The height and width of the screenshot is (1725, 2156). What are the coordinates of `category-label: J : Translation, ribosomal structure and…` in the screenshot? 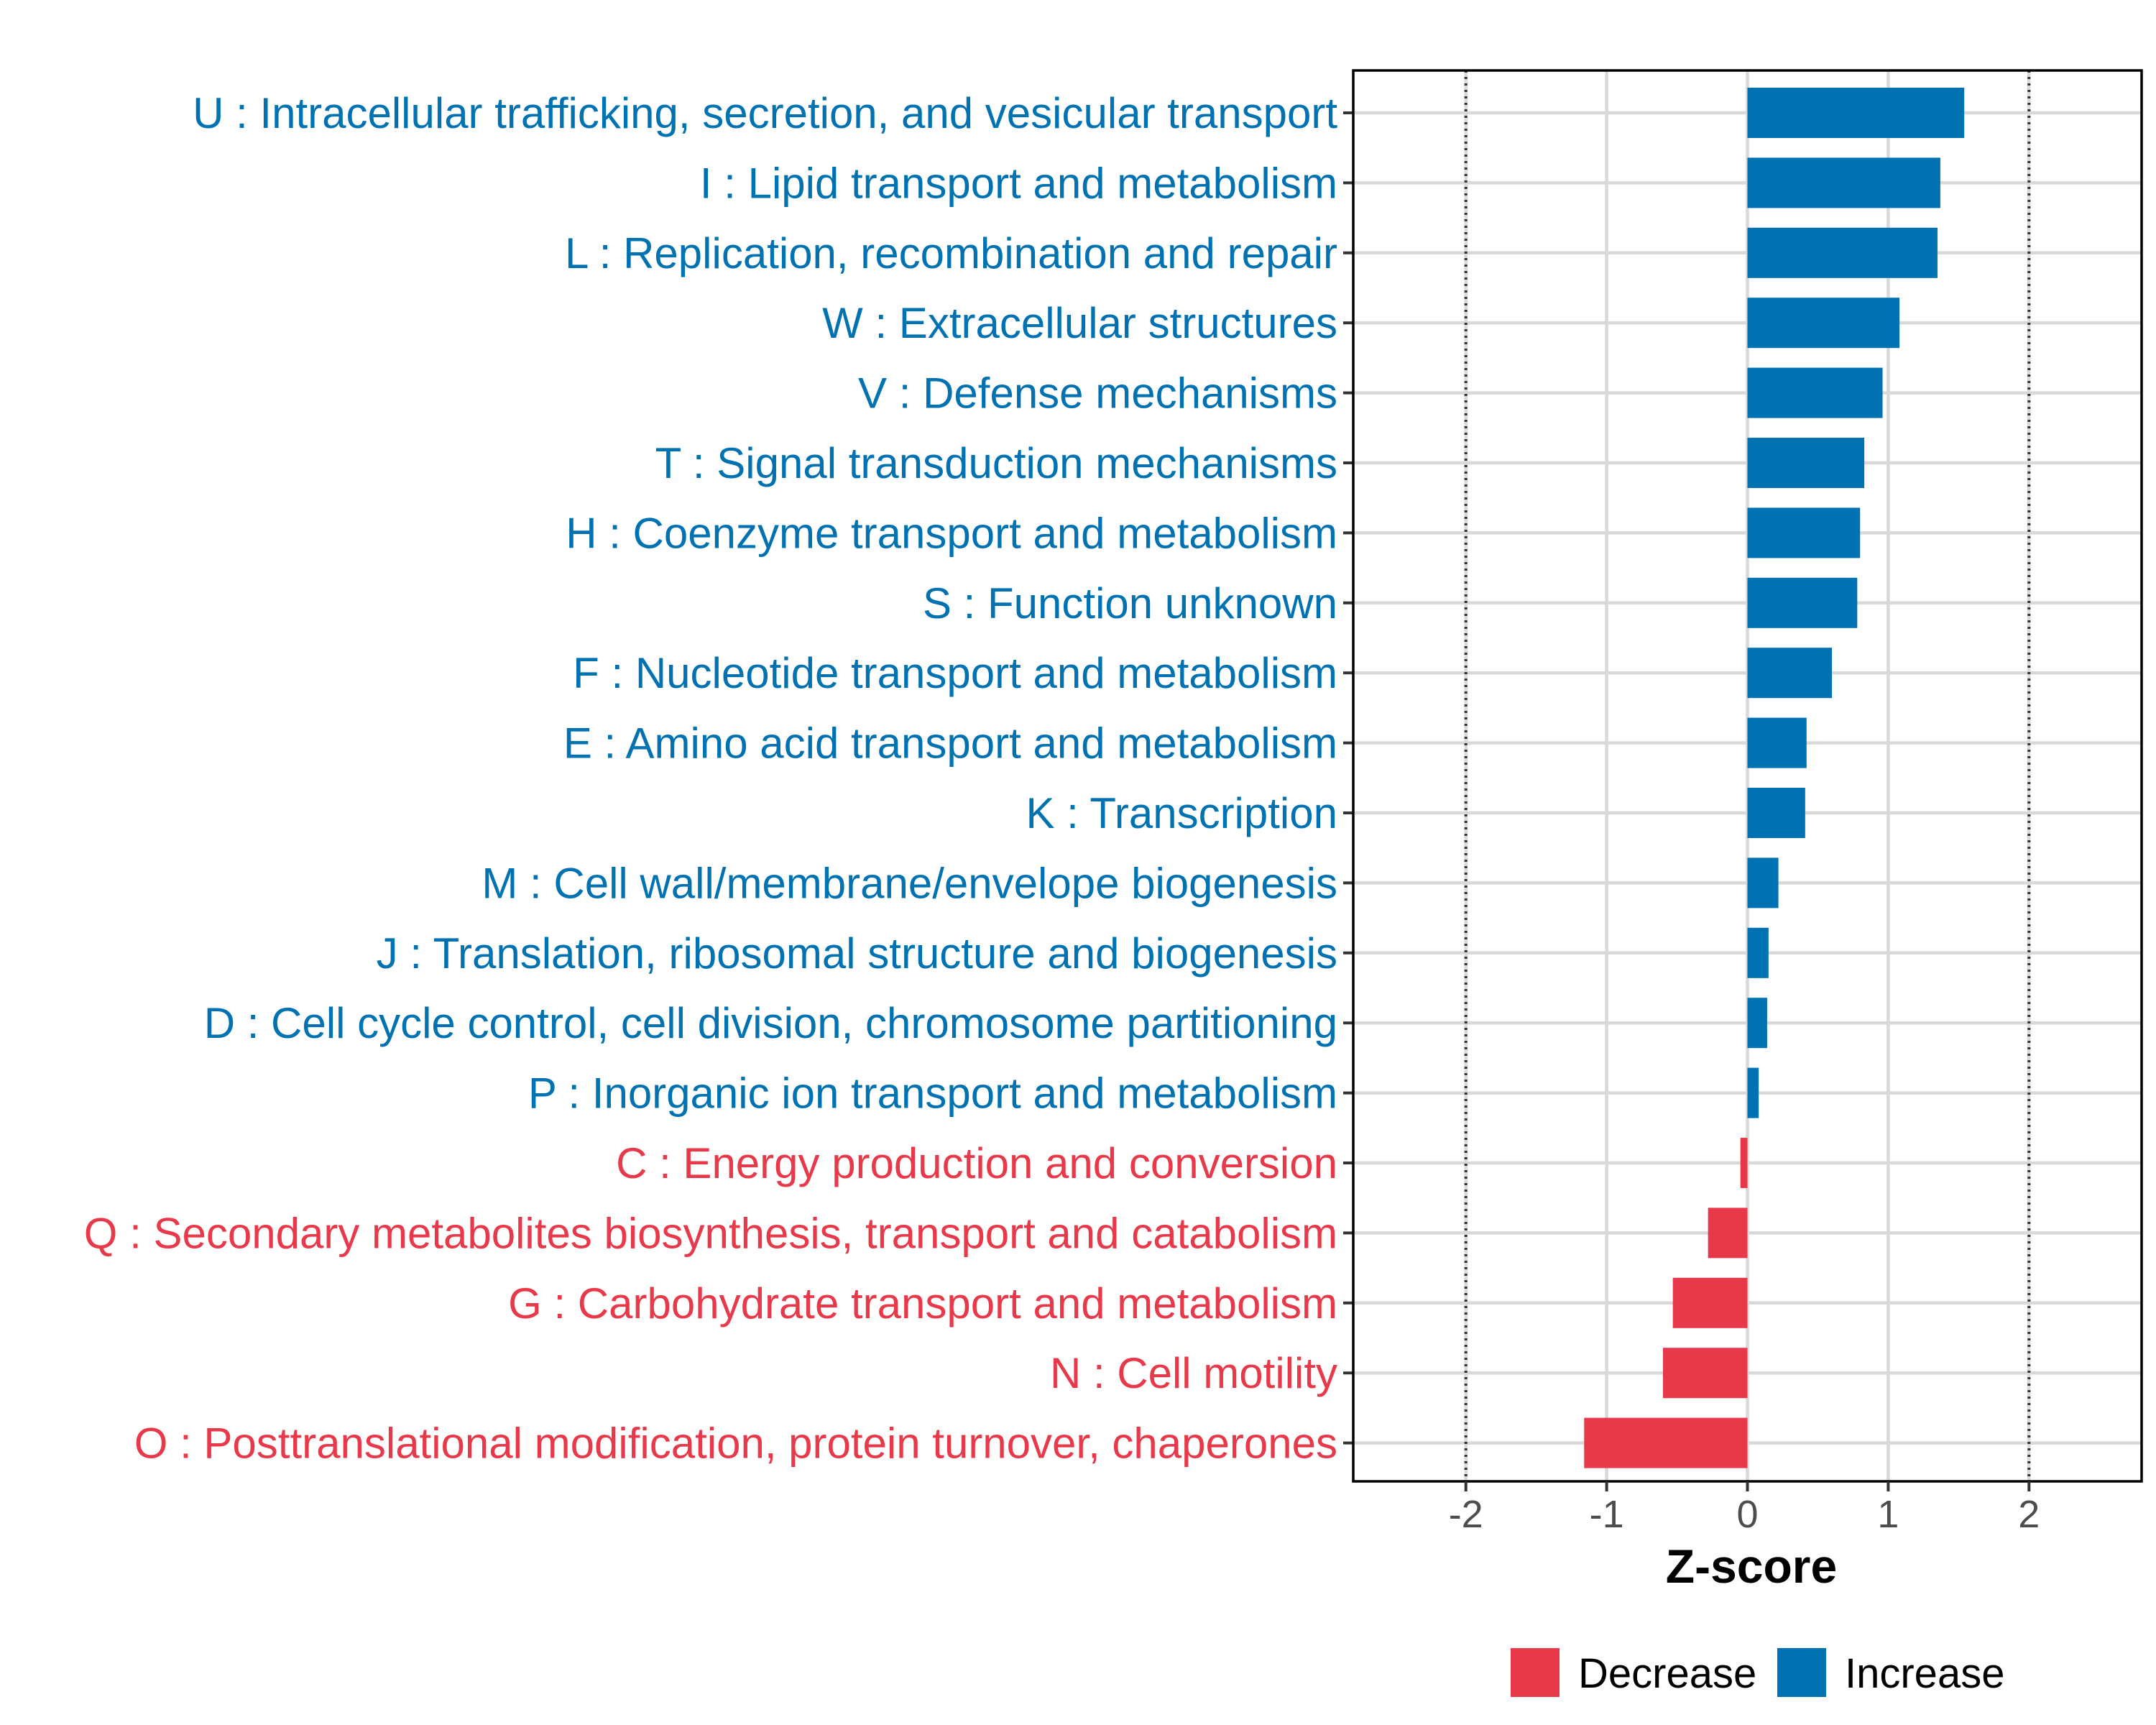 It's located at (857, 953).